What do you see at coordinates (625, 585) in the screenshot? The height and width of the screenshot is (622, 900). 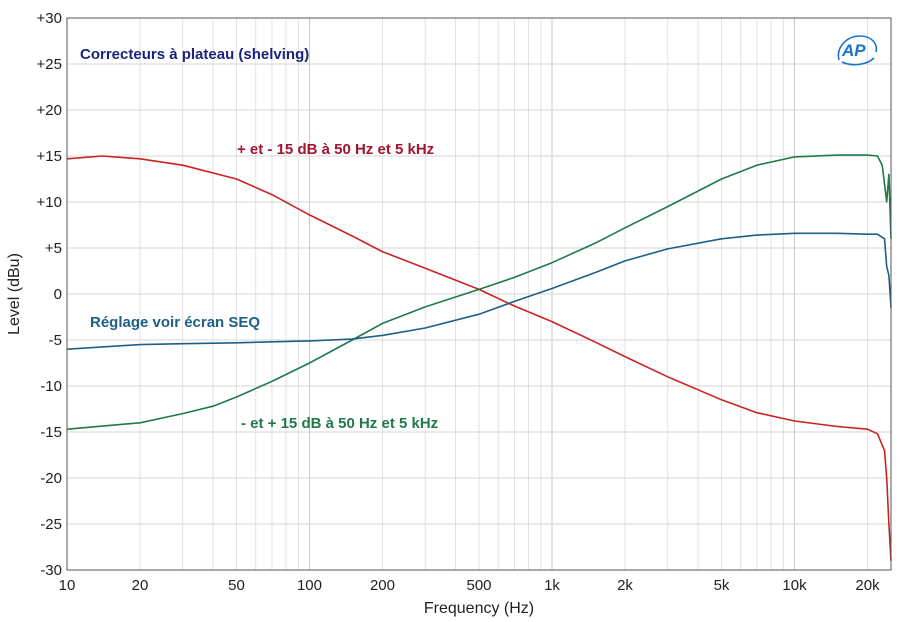 I see `x-tick-label-7: 2k` at bounding box center [625, 585].